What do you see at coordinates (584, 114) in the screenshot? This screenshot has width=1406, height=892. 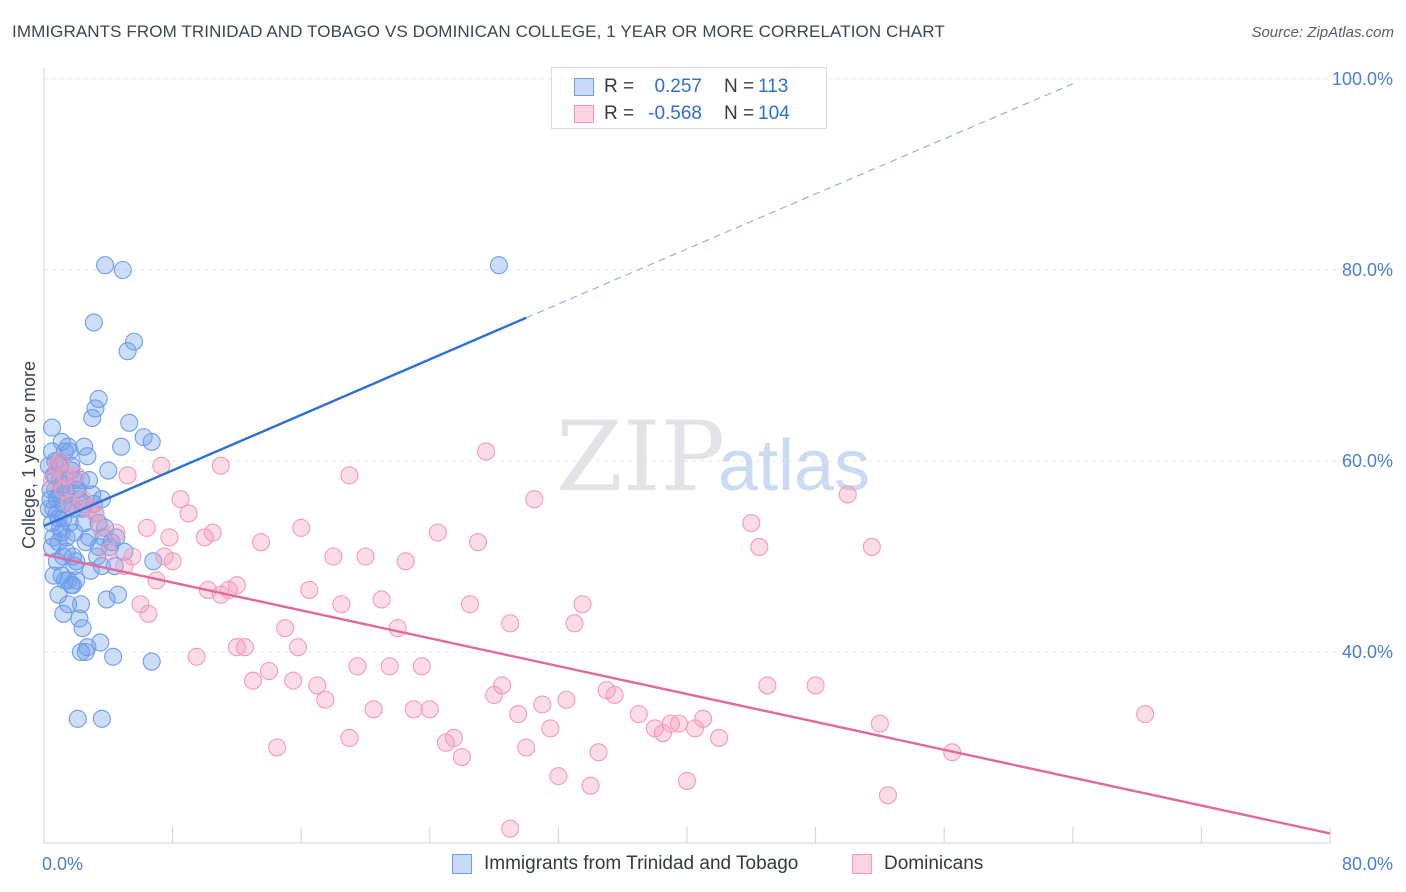 I see `legend-swatch-pink` at bounding box center [584, 114].